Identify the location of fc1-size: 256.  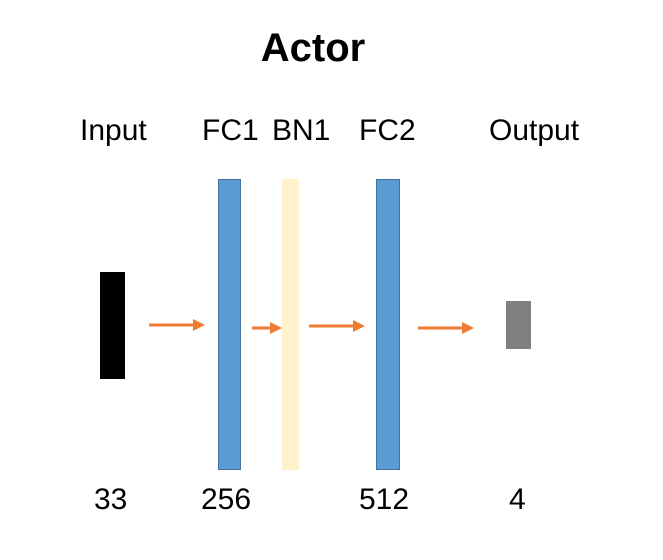
(226, 499).